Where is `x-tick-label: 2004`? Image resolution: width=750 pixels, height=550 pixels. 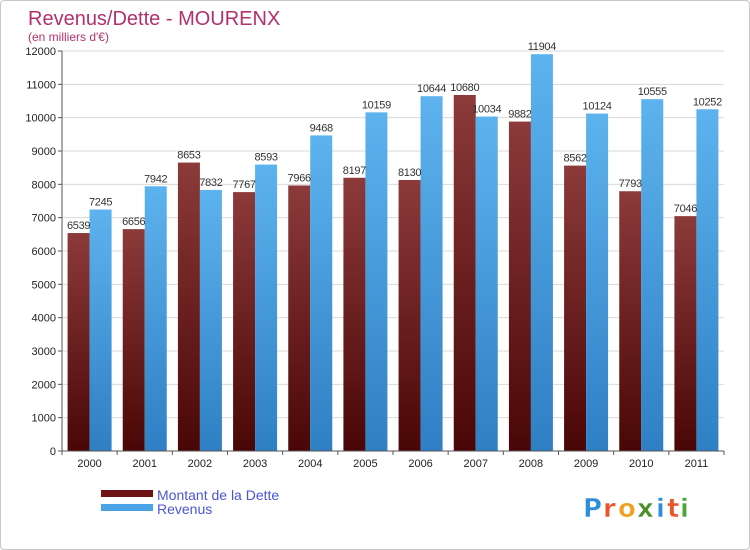 x-tick-label: 2004 is located at coordinates (310, 464).